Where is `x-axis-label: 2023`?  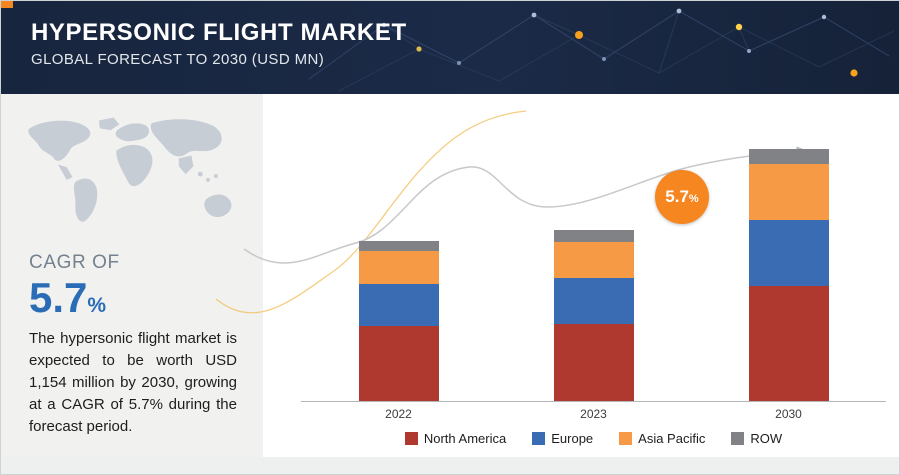
x-axis-label: 2023 is located at coordinates (593, 414).